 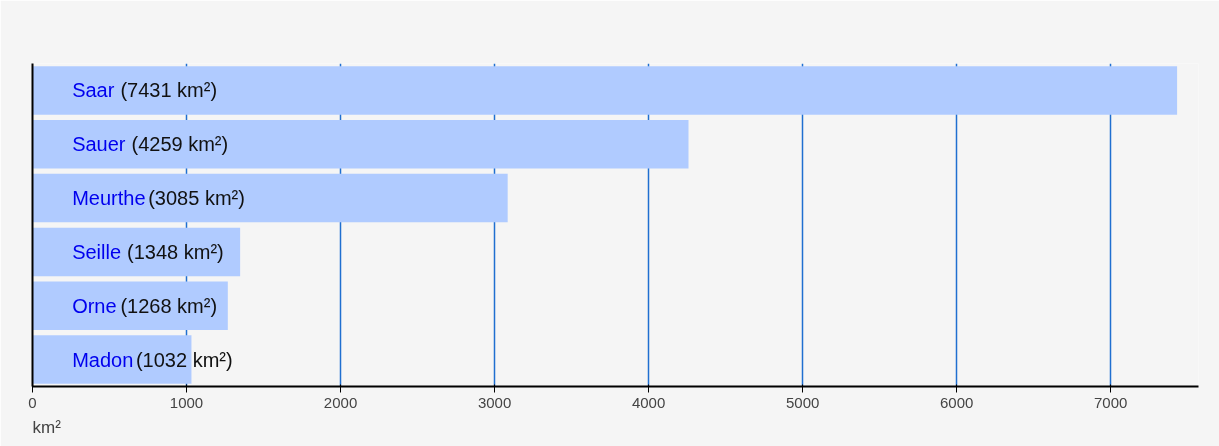 What do you see at coordinates (169, 90) in the screenshot?
I see `data-label: (7431 km²)` at bounding box center [169, 90].